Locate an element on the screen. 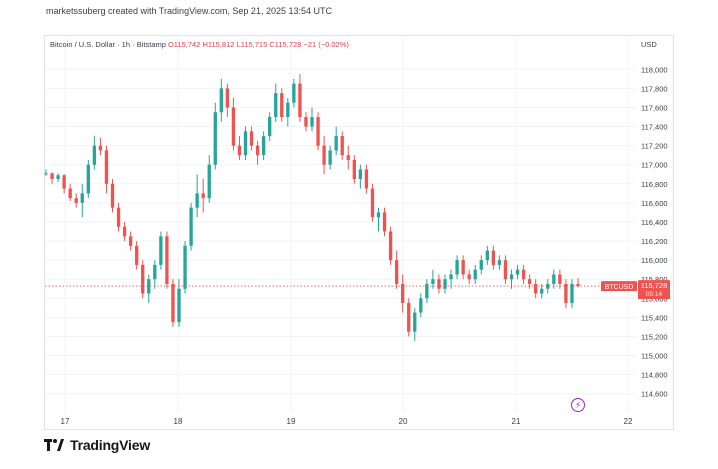 This screenshot has width=718, height=469. currency-label: USD is located at coordinates (649, 44).